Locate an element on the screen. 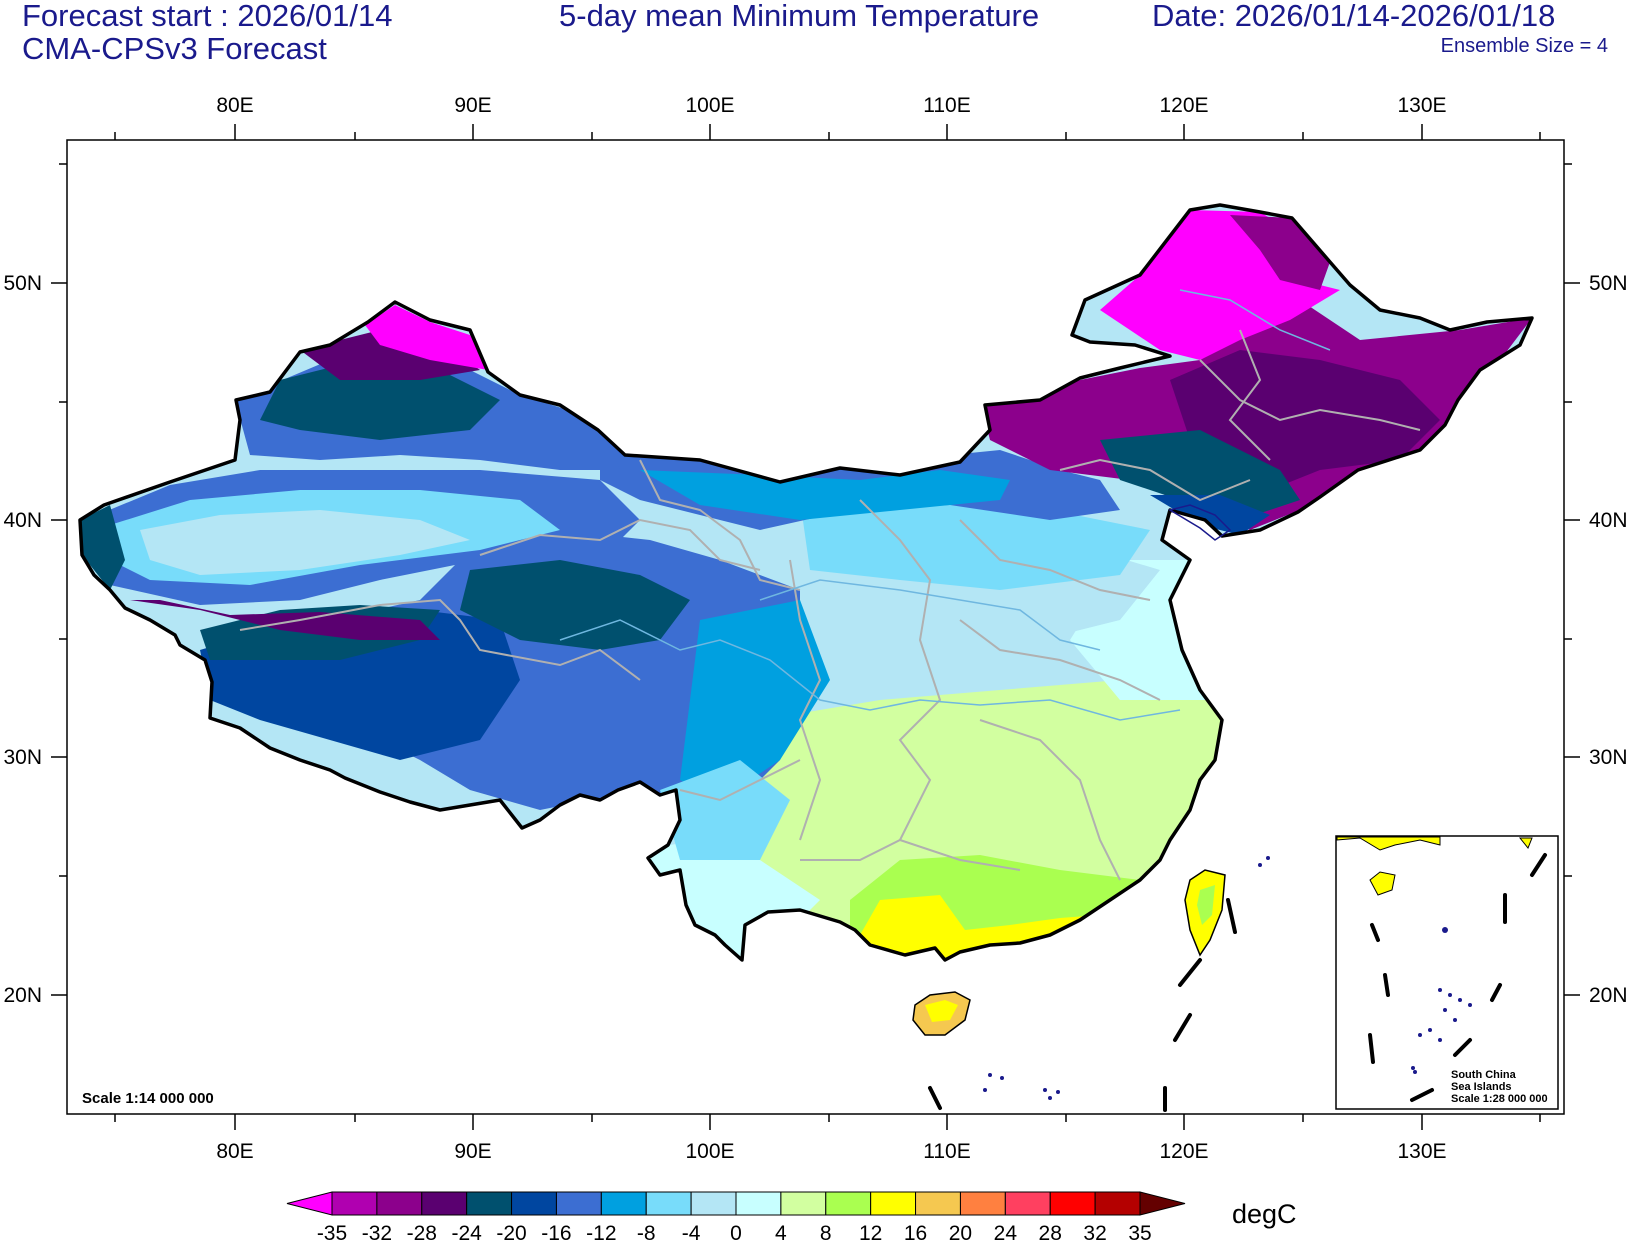 This screenshot has height=1241, width=1632. west-tibet-purple-zone is located at coordinates (285, 620).